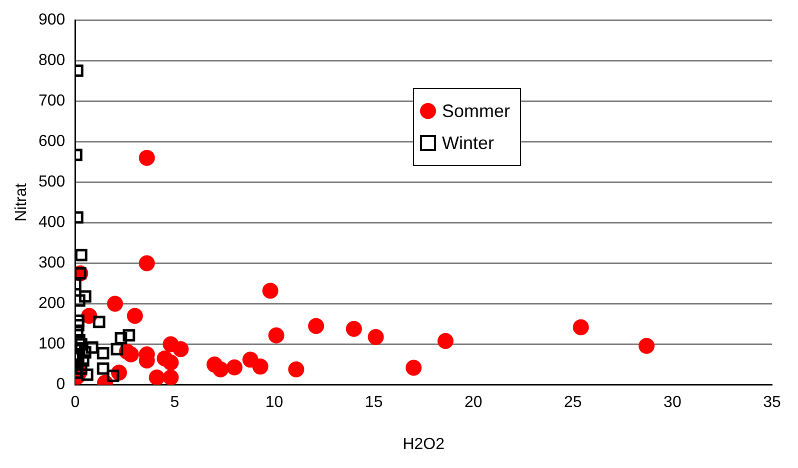 This screenshot has height=468, width=798. What do you see at coordinates (573, 403) in the screenshot?
I see `x-tick-label: 25` at bounding box center [573, 403].